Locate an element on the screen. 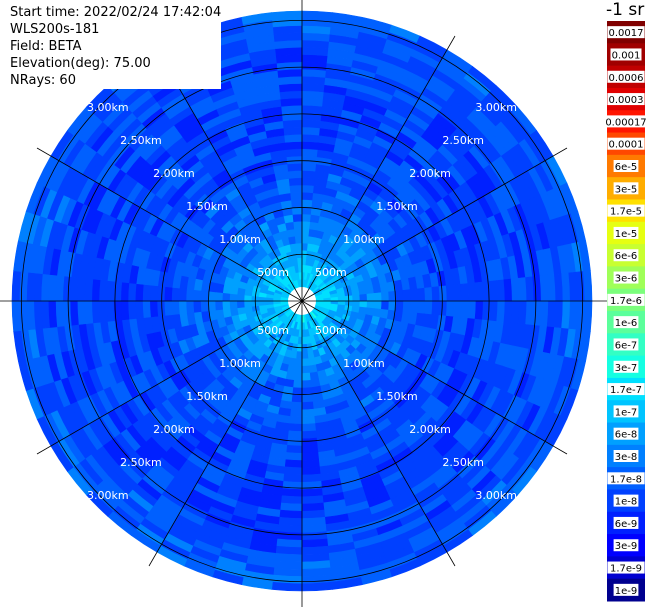 Image resolution: width=647 pixels, height=607 pixels. range-ring-label: 3.00km is located at coordinates (496, 495).